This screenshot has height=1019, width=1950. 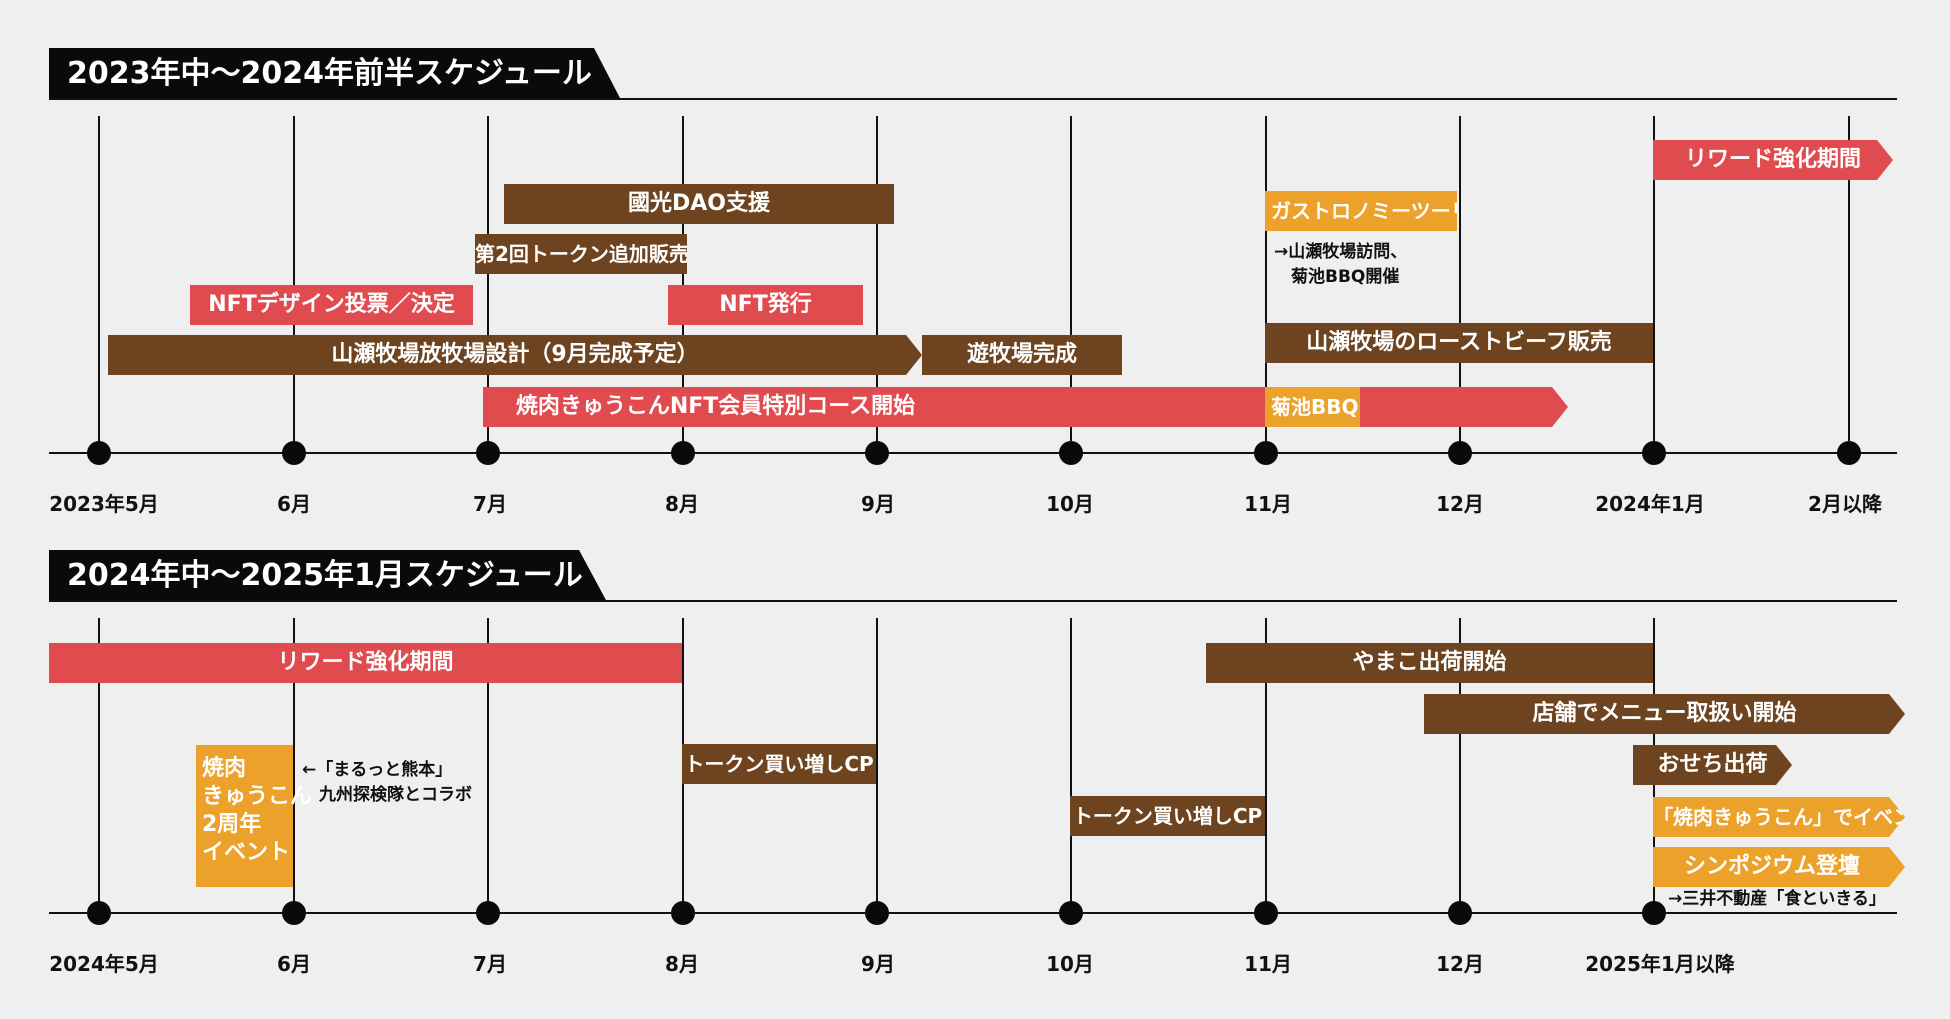 What do you see at coordinates (1460, 504) in the screenshot?
I see `section1-month-label: 12月` at bounding box center [1460, 504].